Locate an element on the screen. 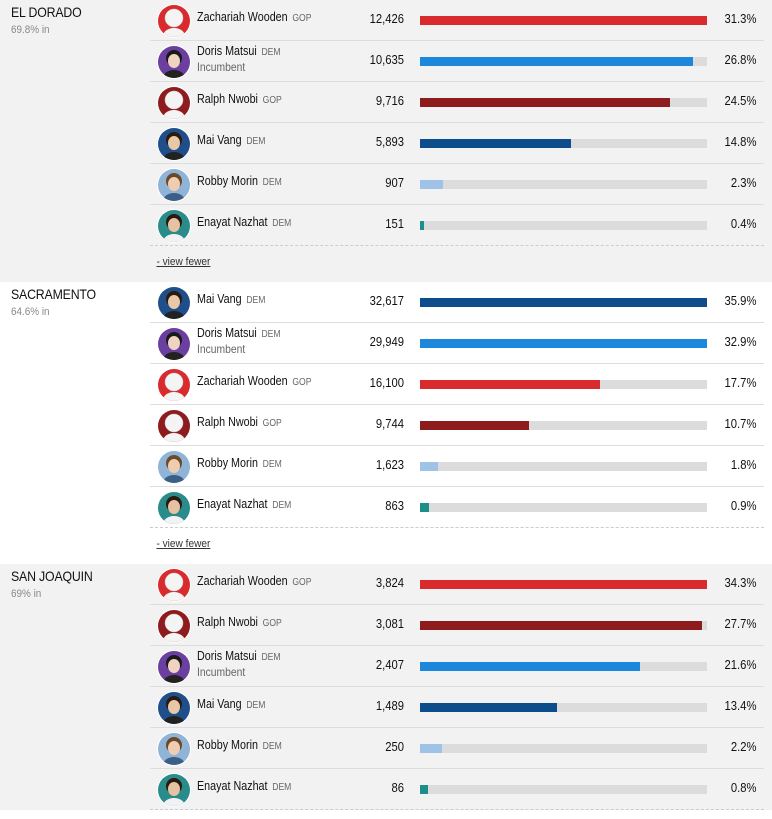 Image resolution: width=772 pixels, height=819 pixels. candidate-name-block: Zachariah Wooden GOP is located at coordinates (254, 581).